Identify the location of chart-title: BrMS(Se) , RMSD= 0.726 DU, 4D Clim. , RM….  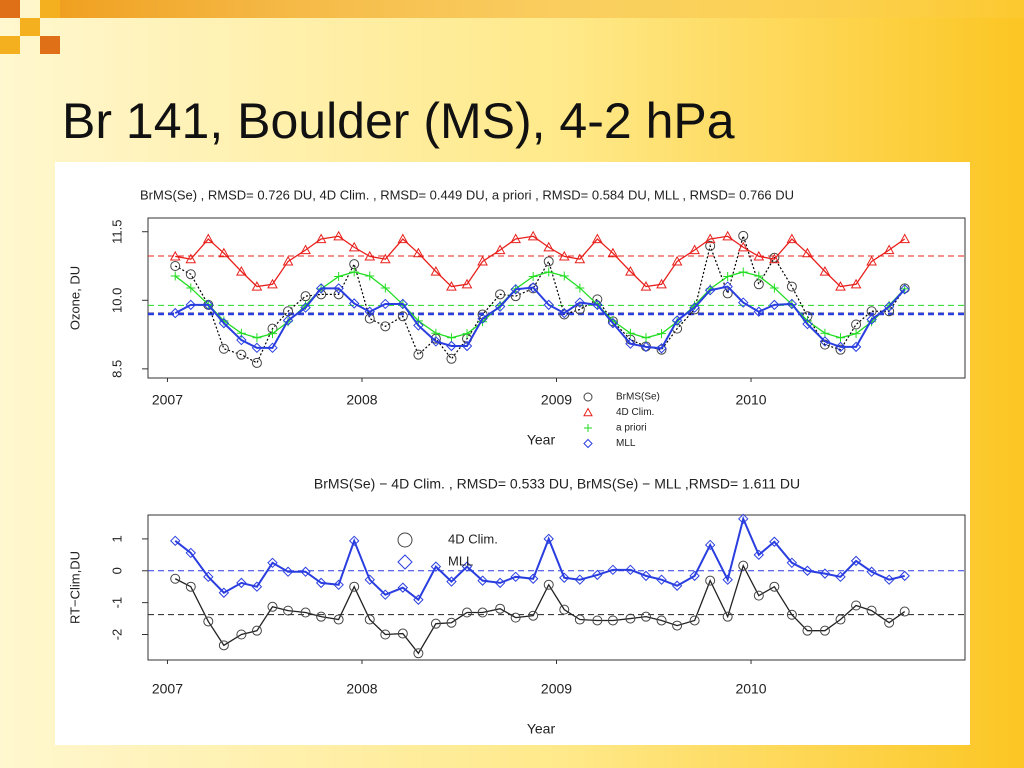
(467, 194).